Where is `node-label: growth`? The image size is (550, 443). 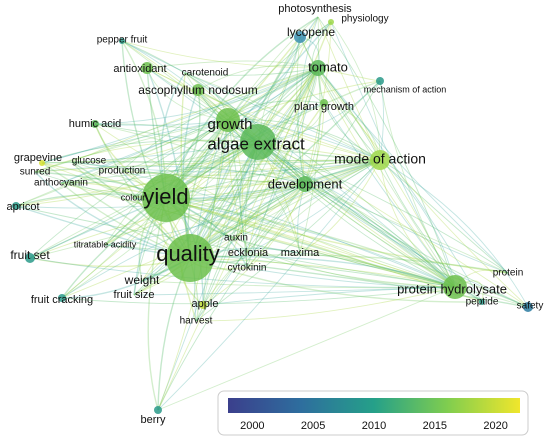 node-label: growth is located at coordinates (229, 124).